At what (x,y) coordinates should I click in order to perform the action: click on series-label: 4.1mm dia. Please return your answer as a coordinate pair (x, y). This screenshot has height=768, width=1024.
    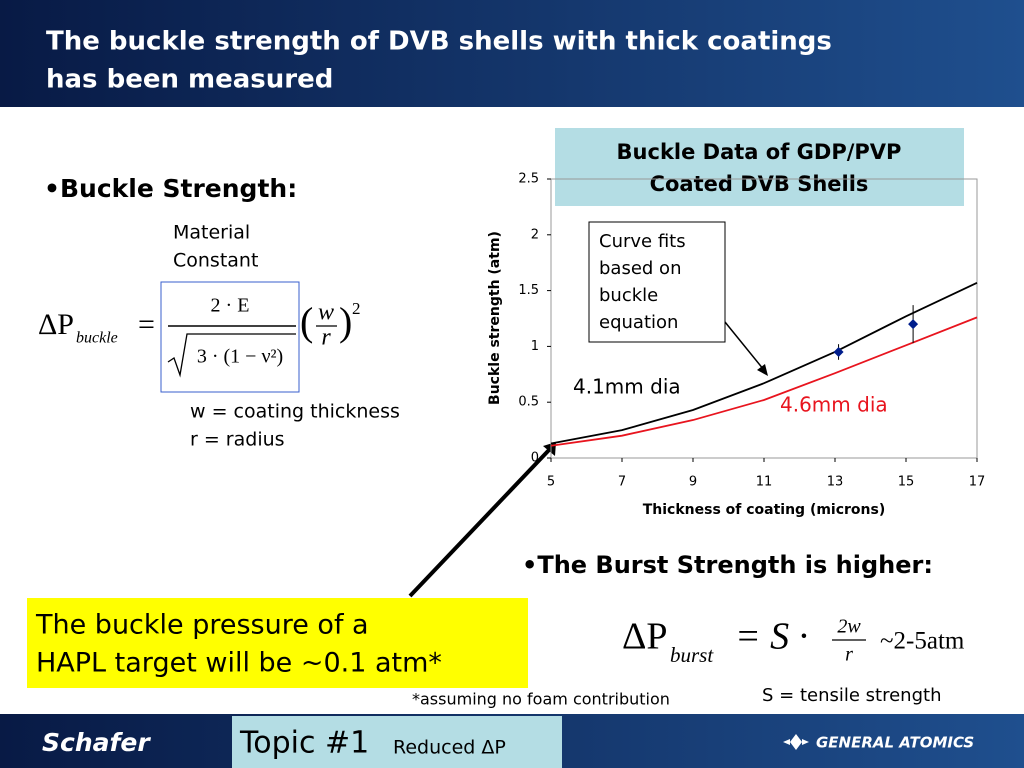
    Looking at the image, I should click on (627, 387).